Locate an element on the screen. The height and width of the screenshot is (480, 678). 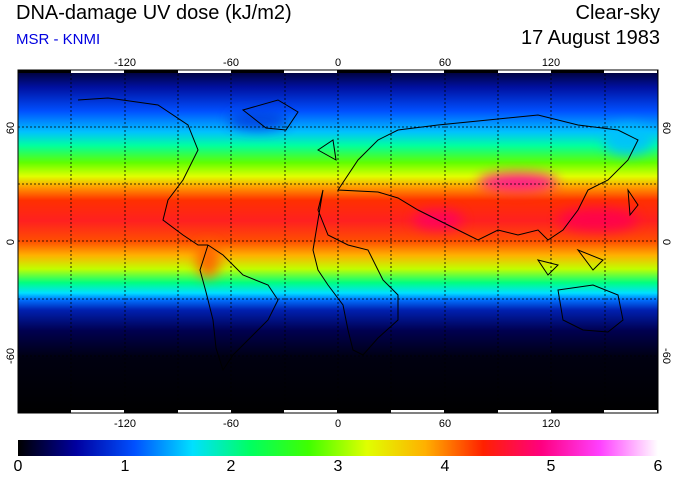
colorbar-tick: 1 is located at coordinates (125, 466).